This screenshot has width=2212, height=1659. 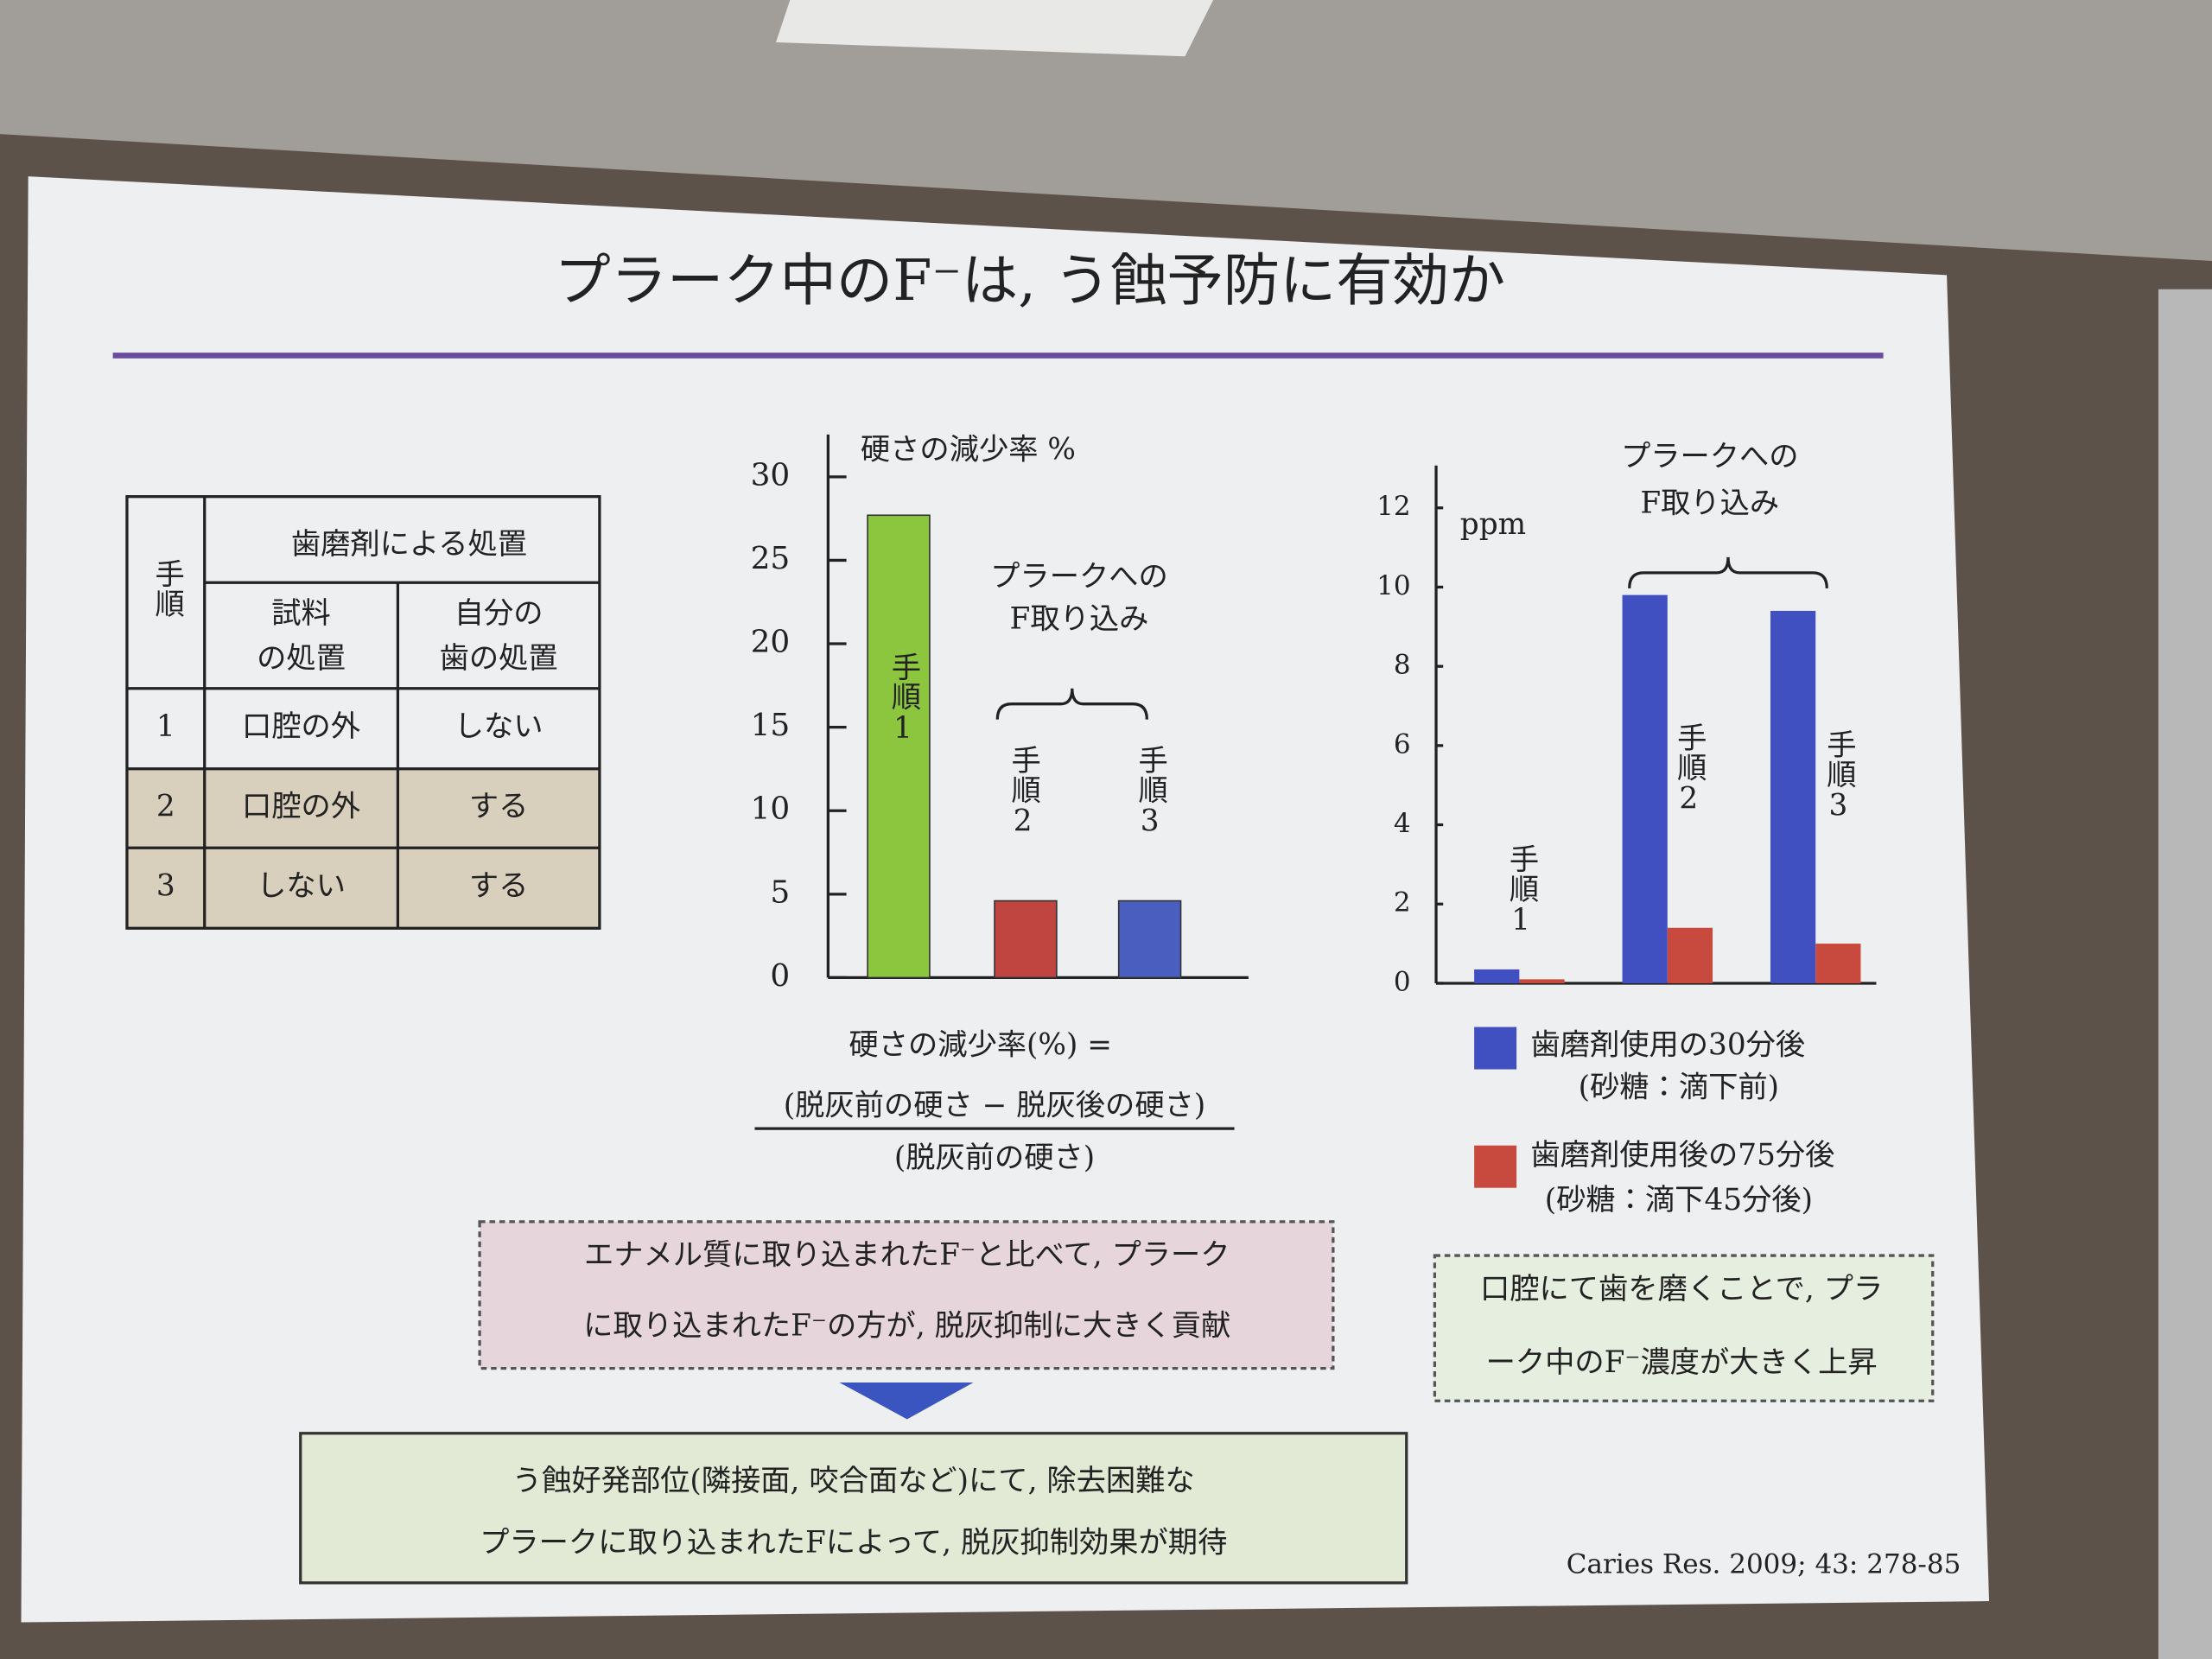 I want to click on table-header: 歯磨剤による処置, so click(x=409, y=544).